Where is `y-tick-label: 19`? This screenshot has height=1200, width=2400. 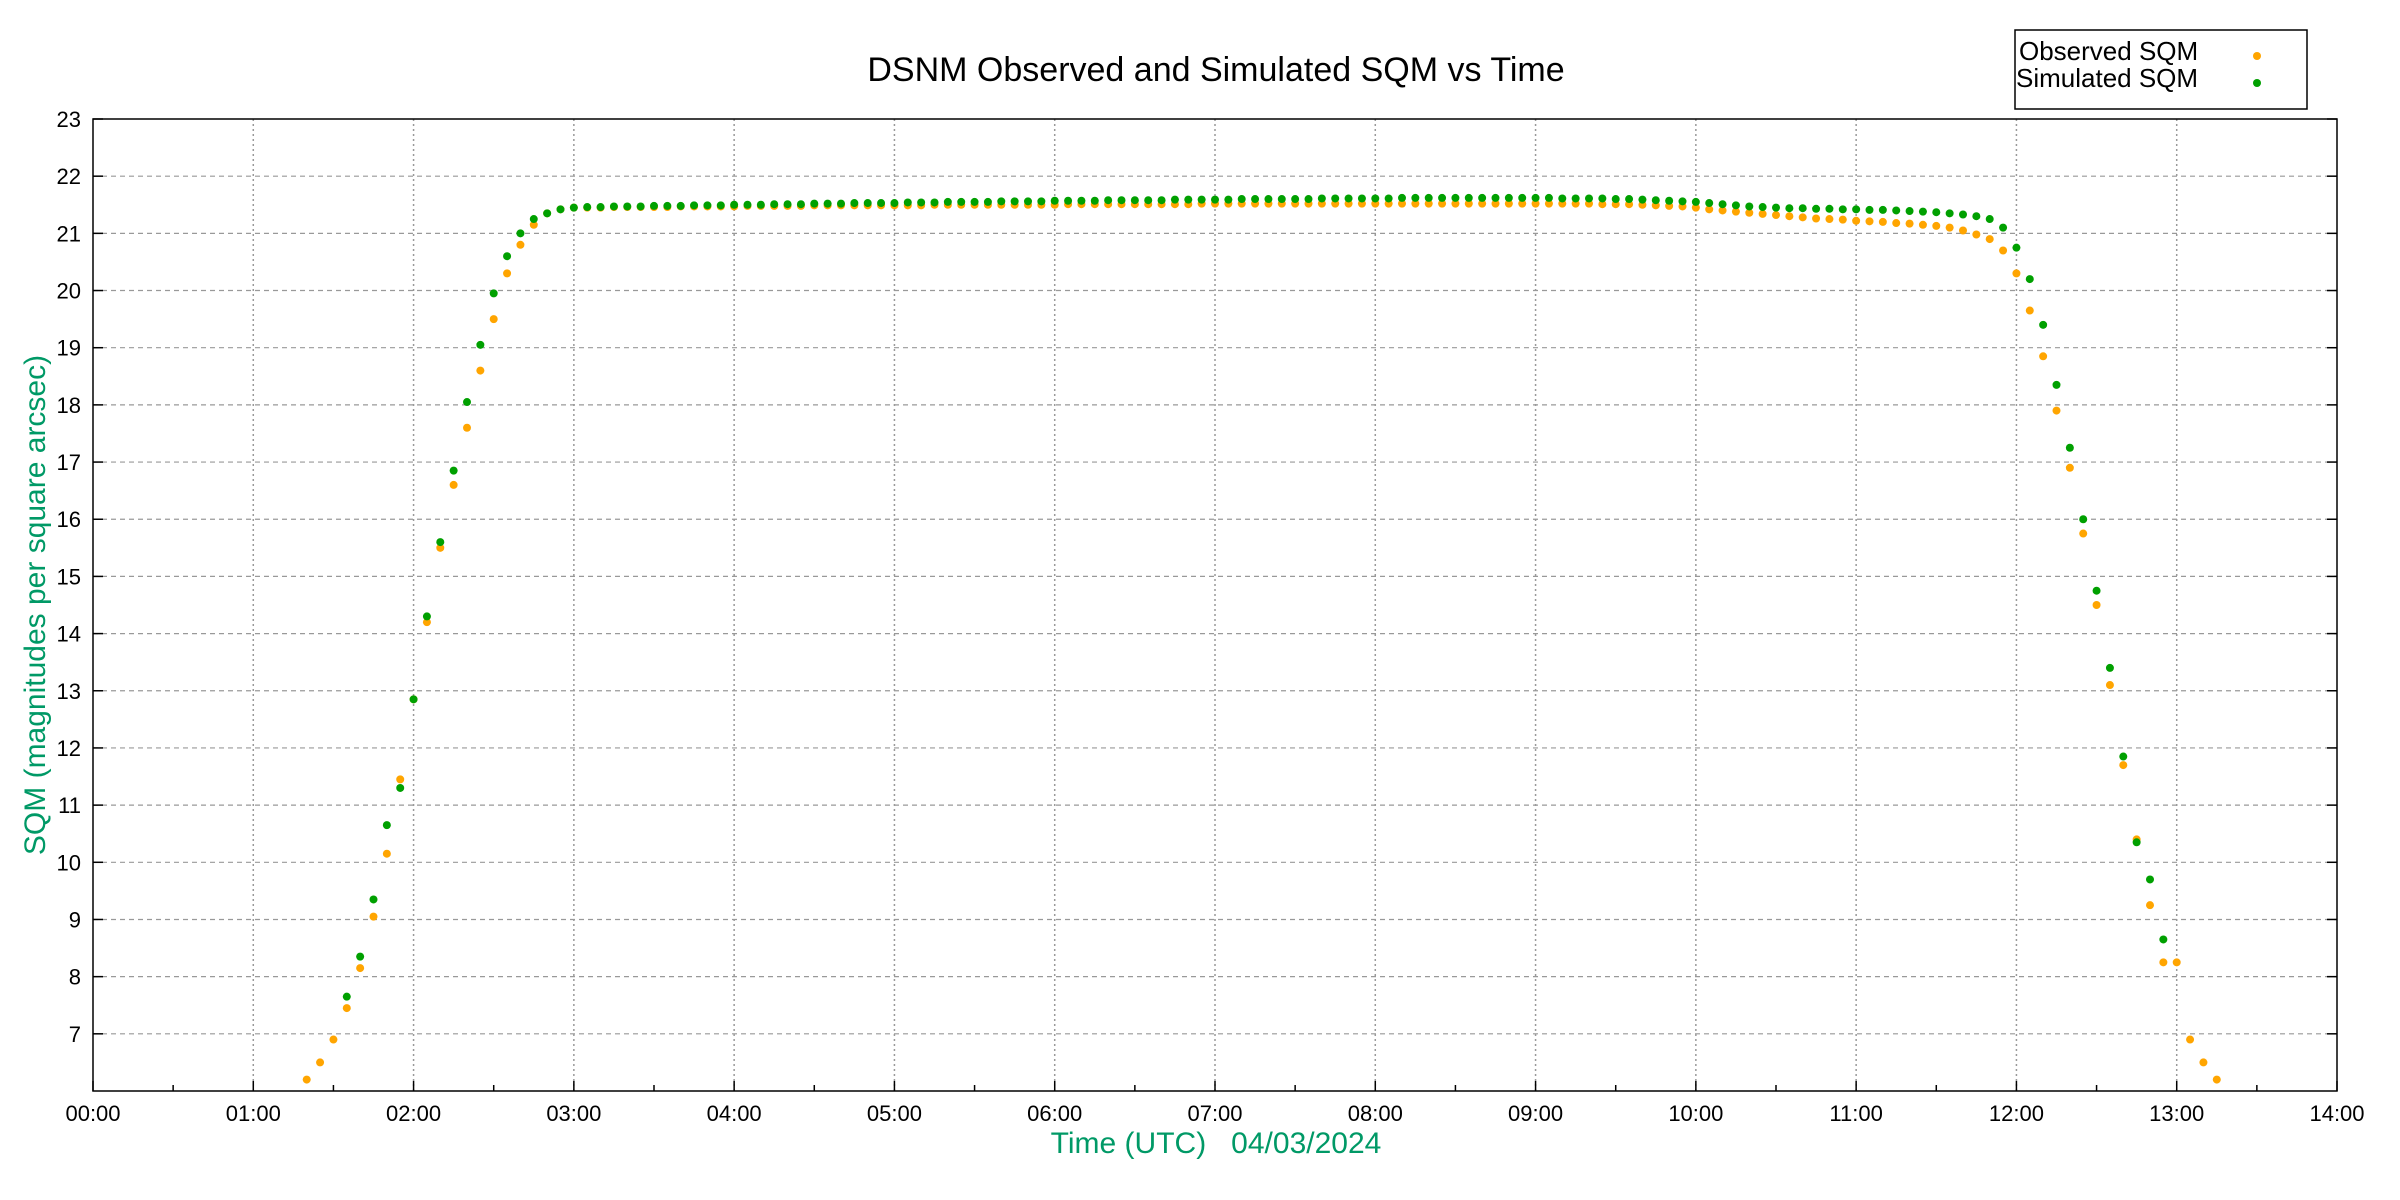
y-tick-label: 19 is located at coordinates (69, 348).